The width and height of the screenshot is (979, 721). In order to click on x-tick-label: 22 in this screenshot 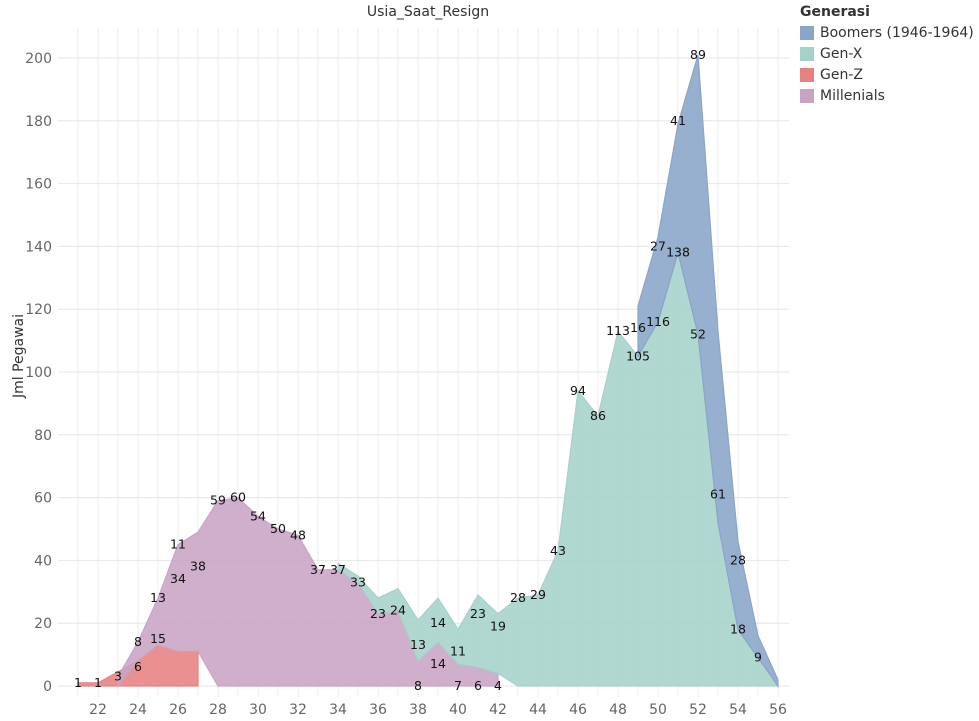, I will do `click(98, 710)`.